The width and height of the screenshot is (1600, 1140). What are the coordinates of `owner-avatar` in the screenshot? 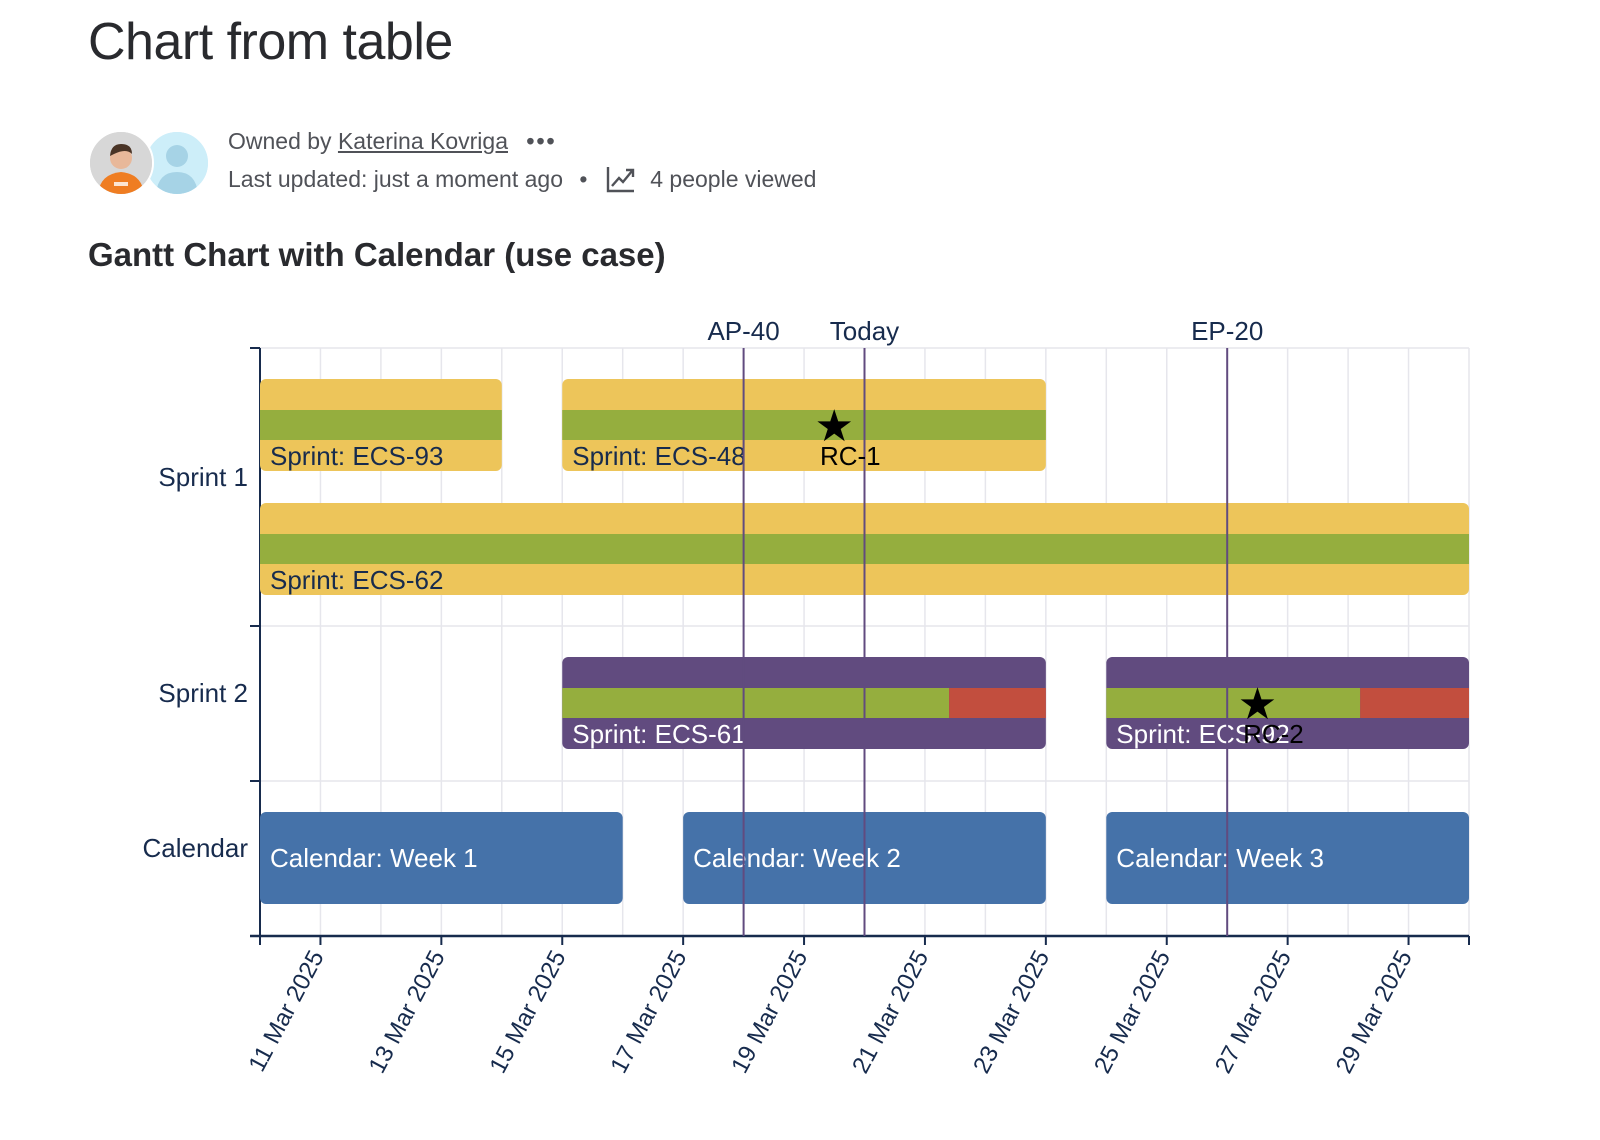 It's located at (121, 163).